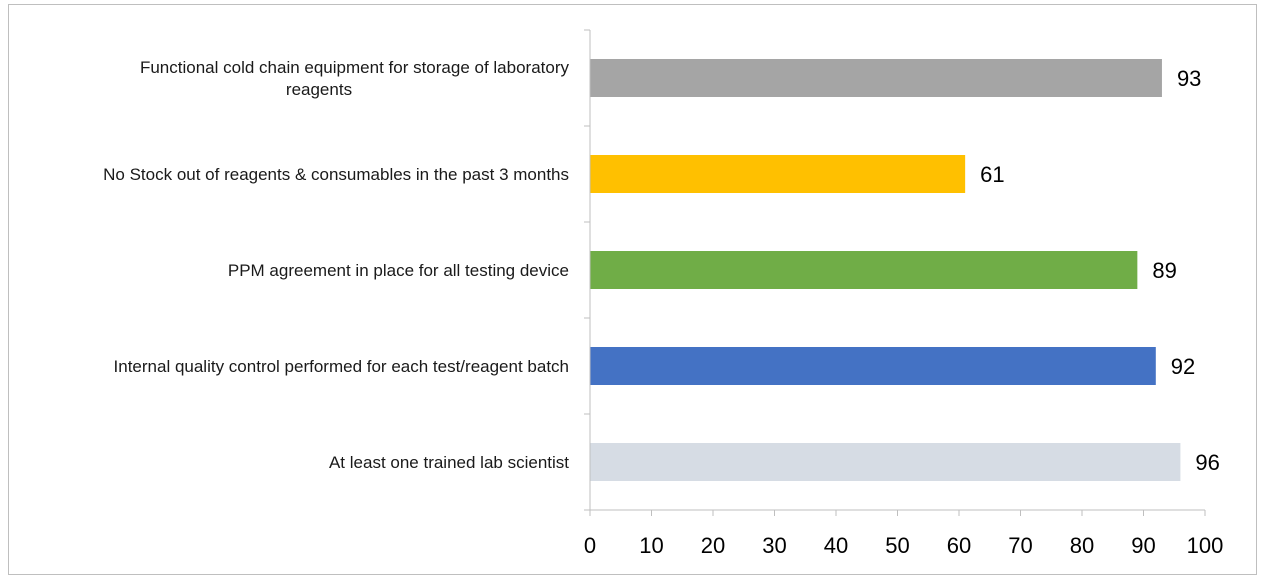 The height and width of the screenshot is (584, 1273). I want to click on value-label-3: 92, so click(1183, 366).